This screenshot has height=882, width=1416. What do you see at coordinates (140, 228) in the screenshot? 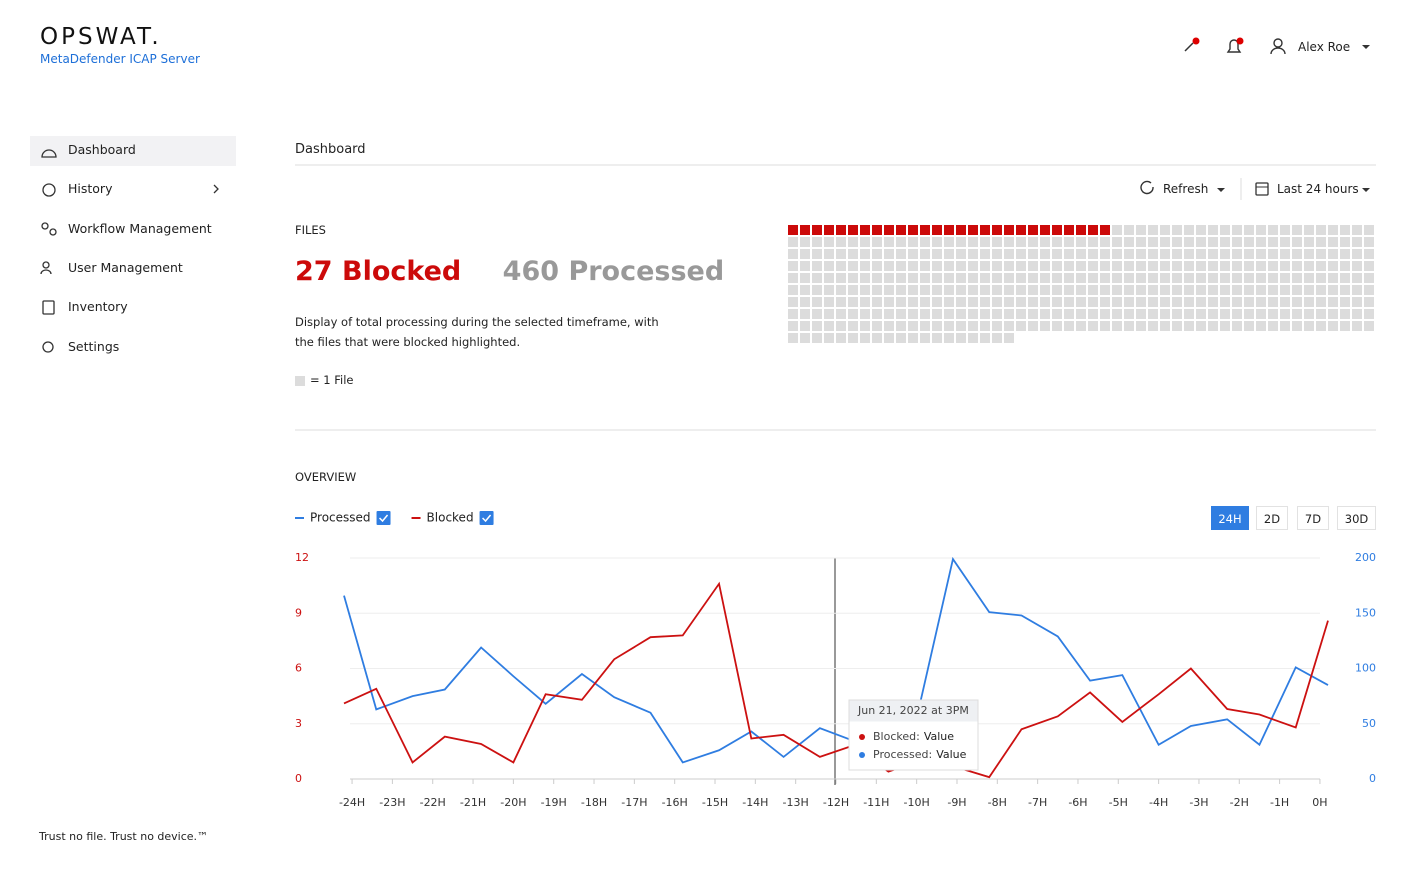
I see `nav-item: Workflow Management` at bounding box center [140, 228].